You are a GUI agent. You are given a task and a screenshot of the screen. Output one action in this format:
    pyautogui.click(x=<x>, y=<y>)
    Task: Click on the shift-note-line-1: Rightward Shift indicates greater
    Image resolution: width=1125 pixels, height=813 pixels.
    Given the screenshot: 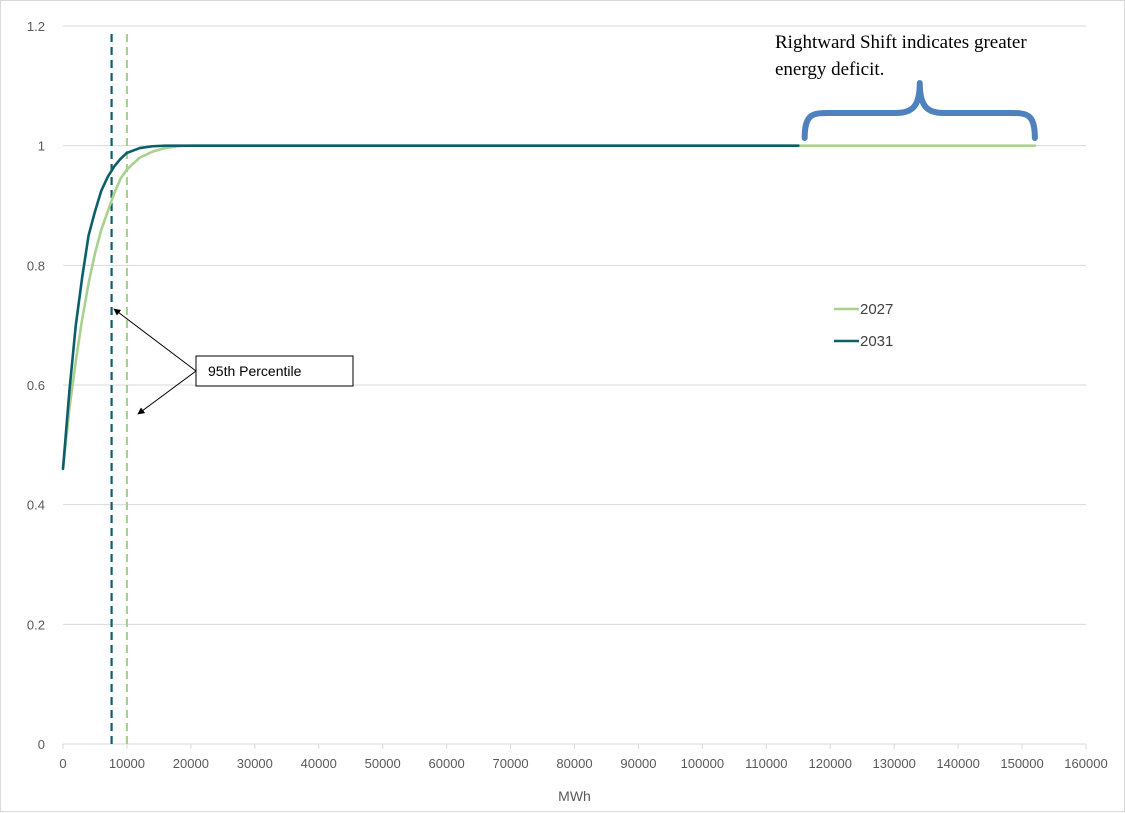 What is the action you would take?
    pyautogui.click(x=901, y=42)
    